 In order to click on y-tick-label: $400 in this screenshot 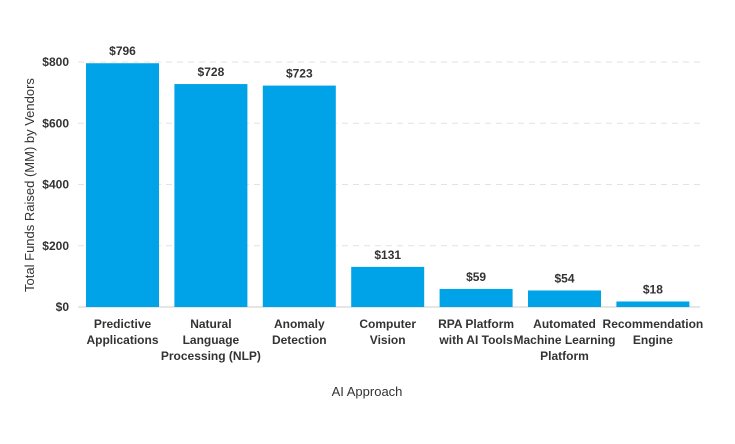, I will do `click(55, 185)`.